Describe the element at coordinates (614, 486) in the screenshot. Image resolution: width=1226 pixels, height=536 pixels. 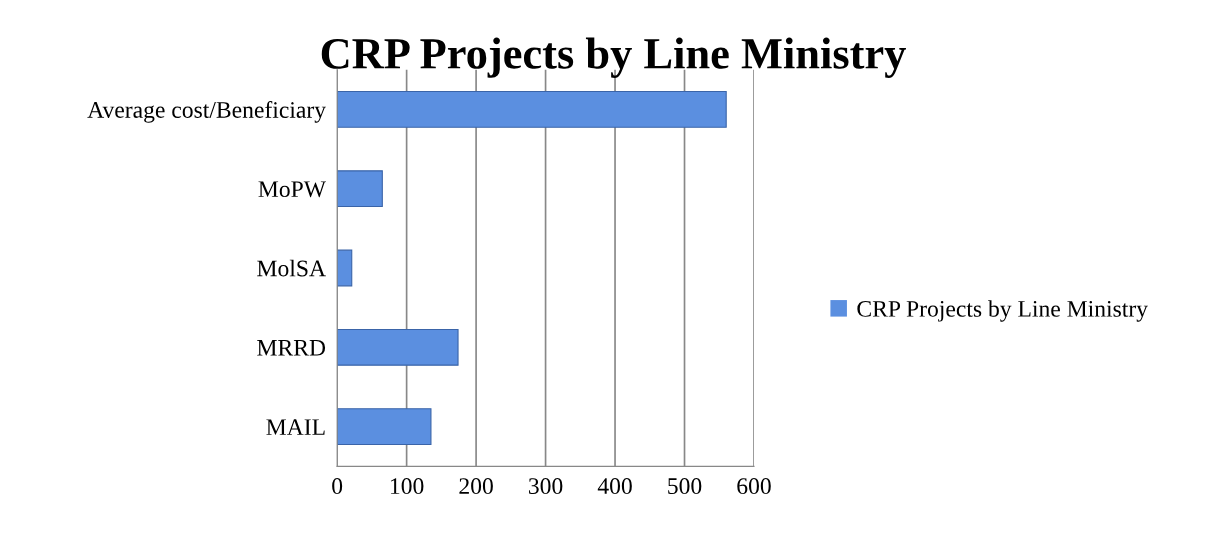
I see `x-tick-label: 400` at that location.